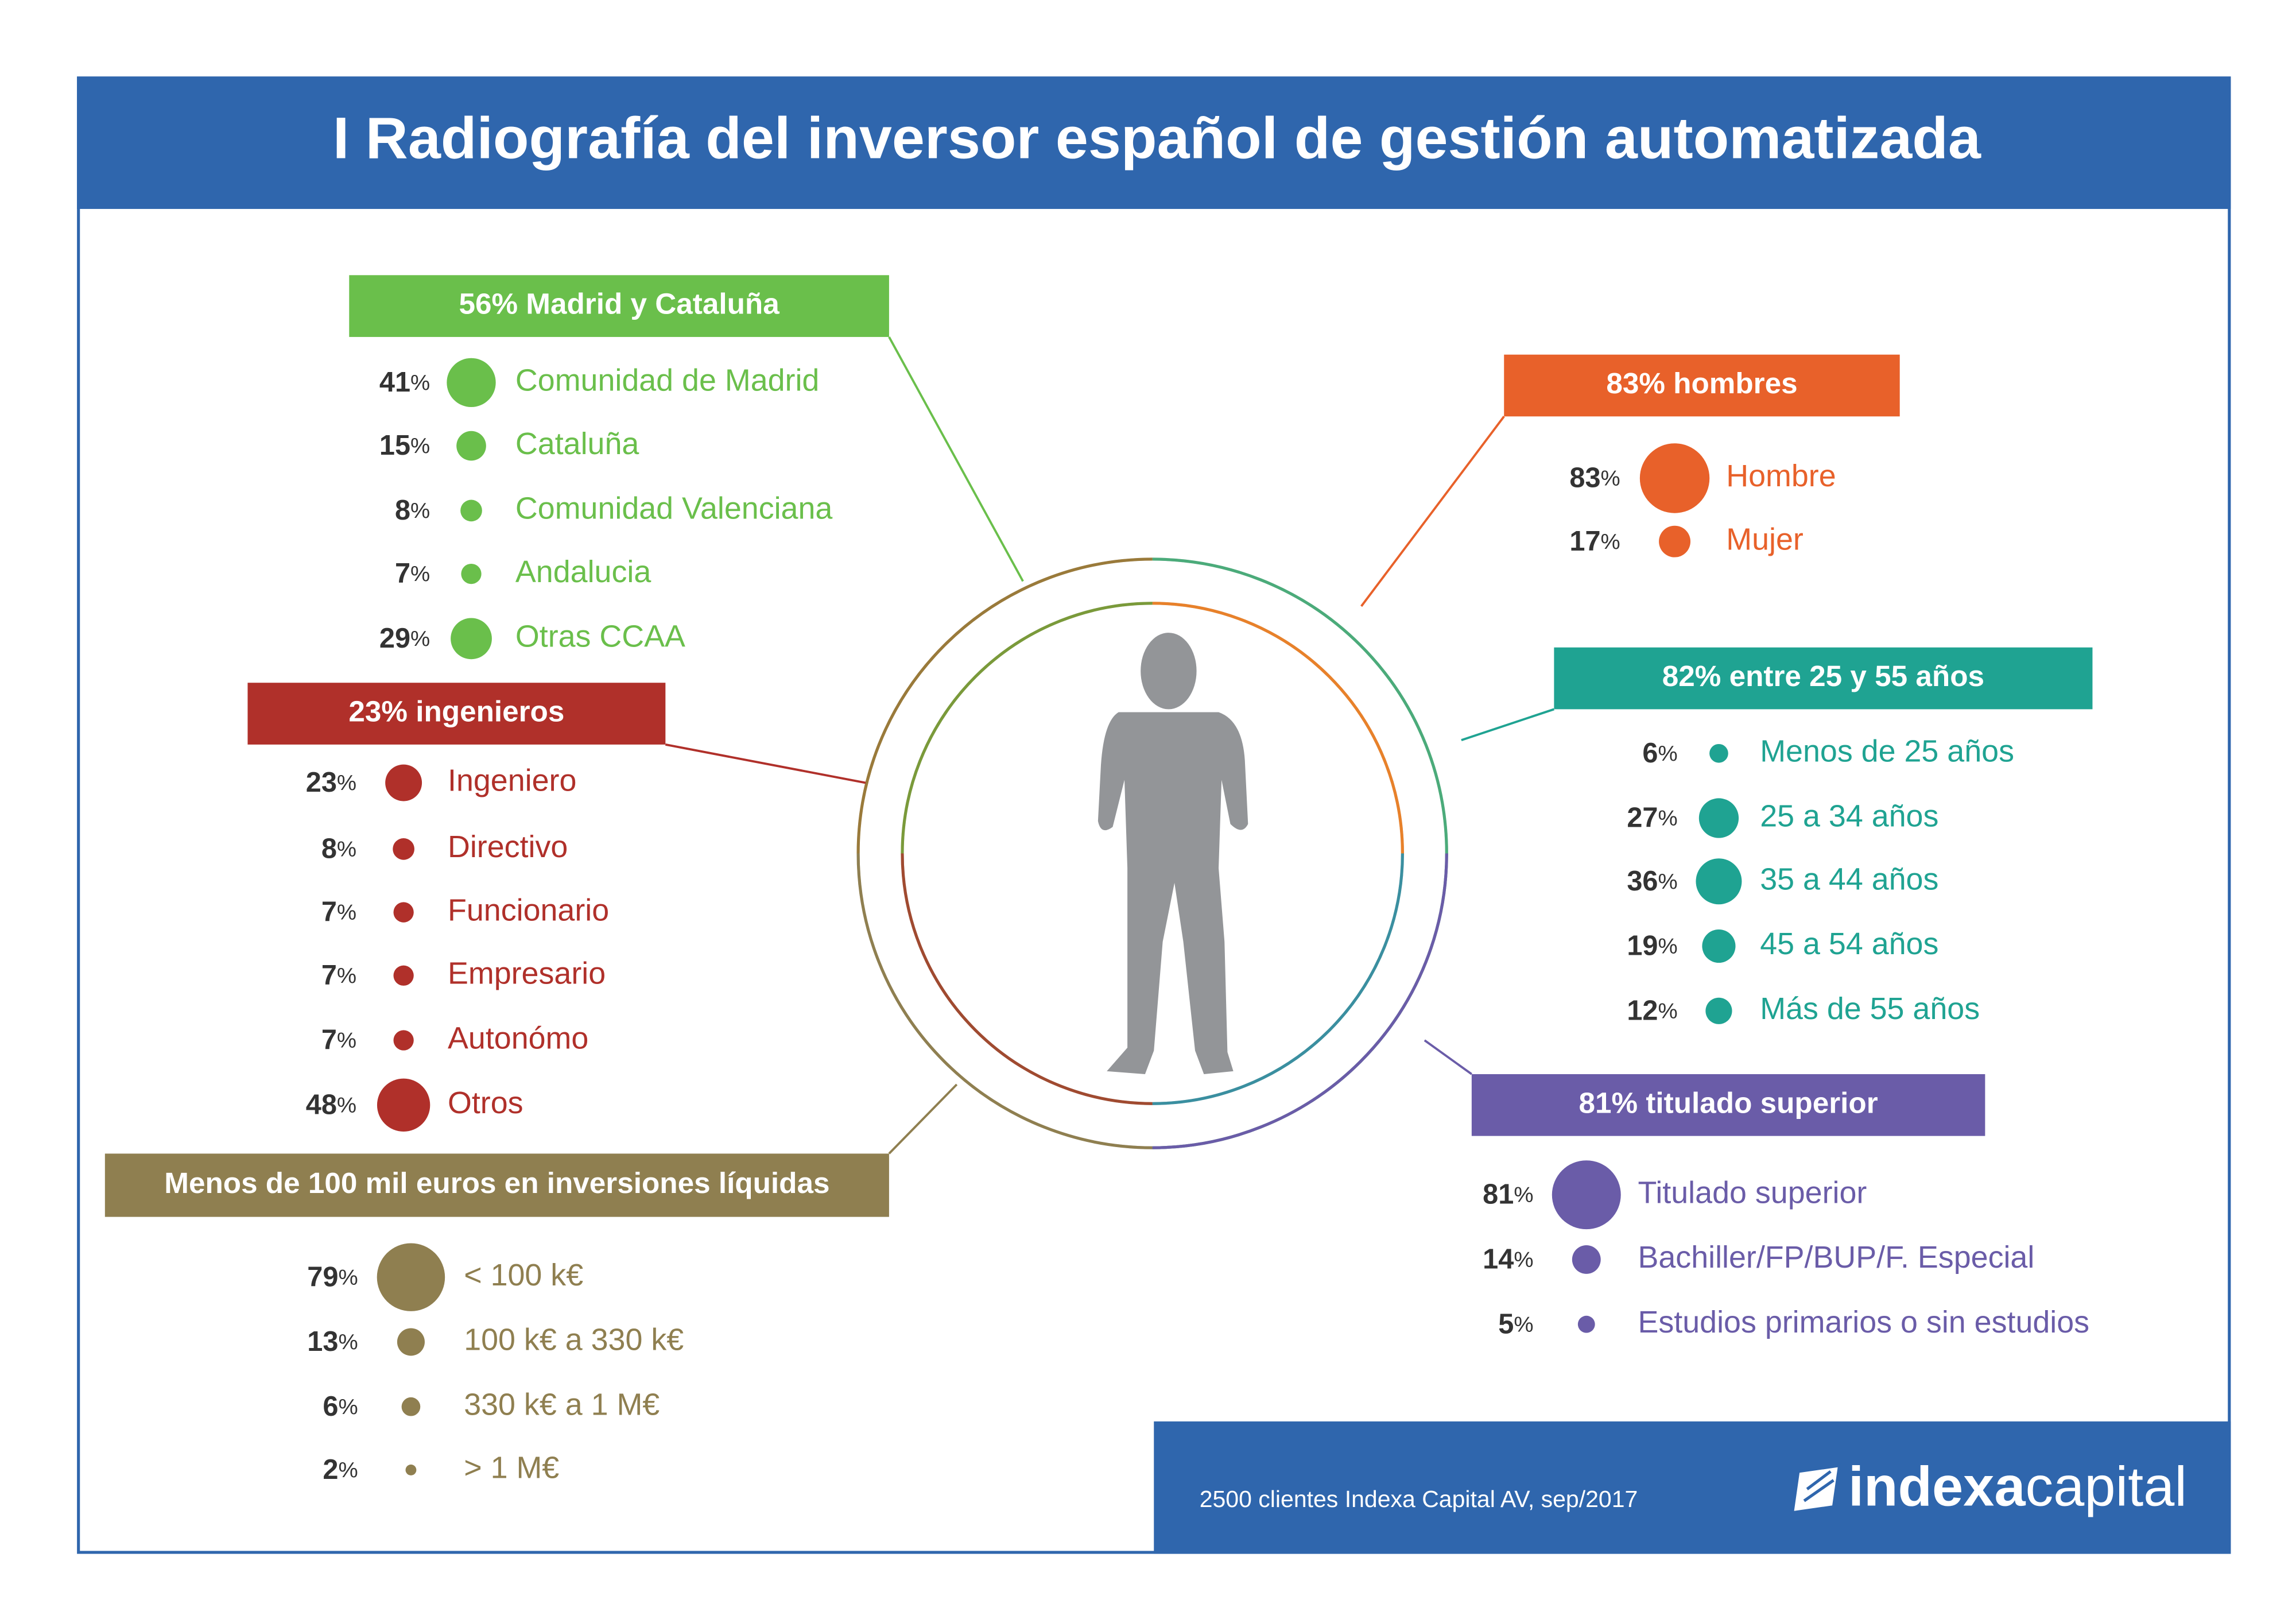 This screenshot has width=2296, height=1623. I want to click on item-label: 35 a 44 años, so click(1849, 879).